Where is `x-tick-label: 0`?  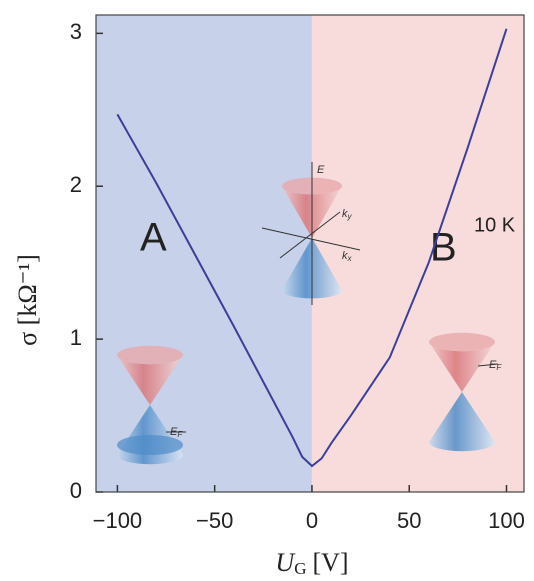 x-tick-label: 0 is located at coordinates (312, 520).